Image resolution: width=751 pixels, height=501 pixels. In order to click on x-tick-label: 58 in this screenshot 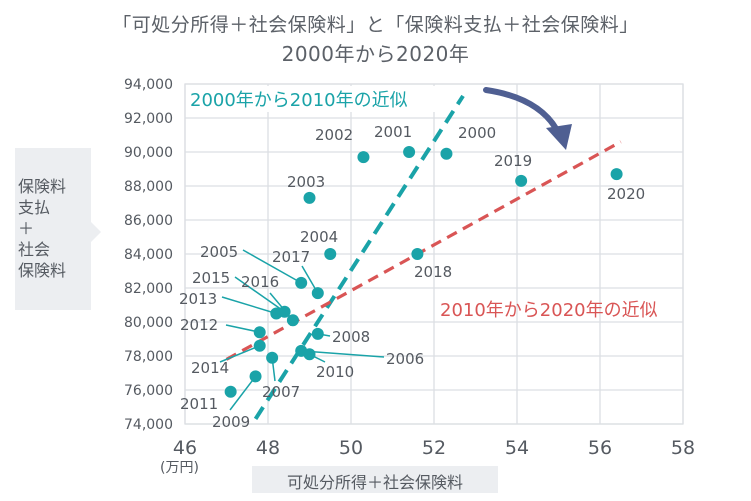, I will do `click(683, 448)`.